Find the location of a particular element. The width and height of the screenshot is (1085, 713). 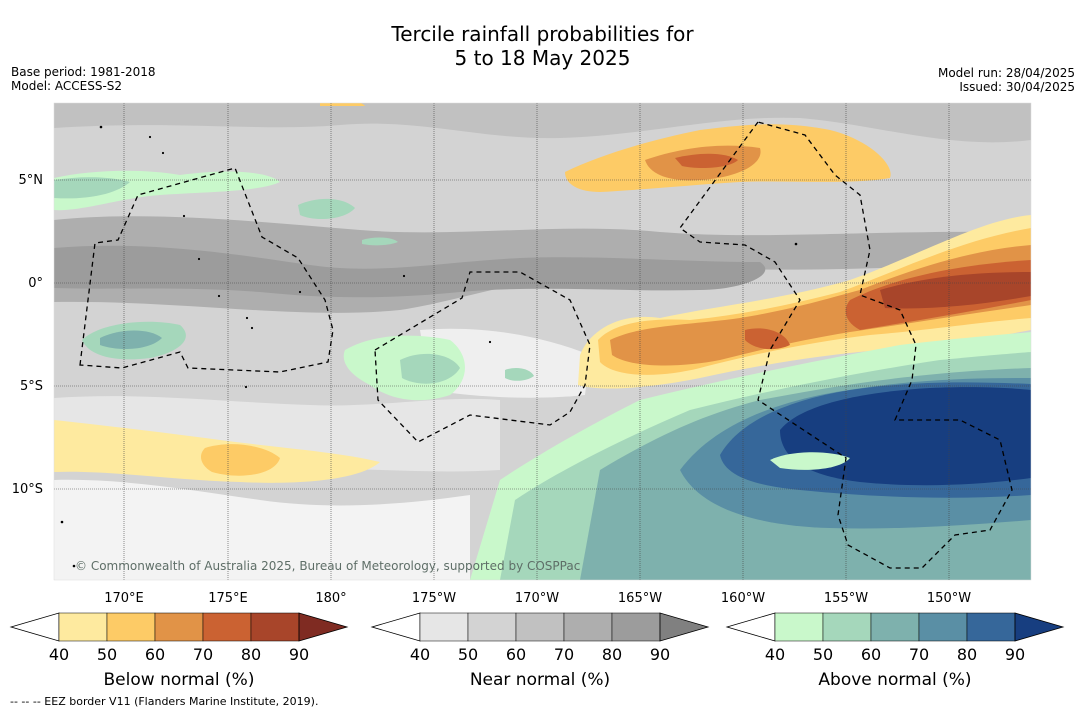

meta-left: Base period: 1981-2018 Model: ACCESS-S2 is located at coordinates (83, 79).